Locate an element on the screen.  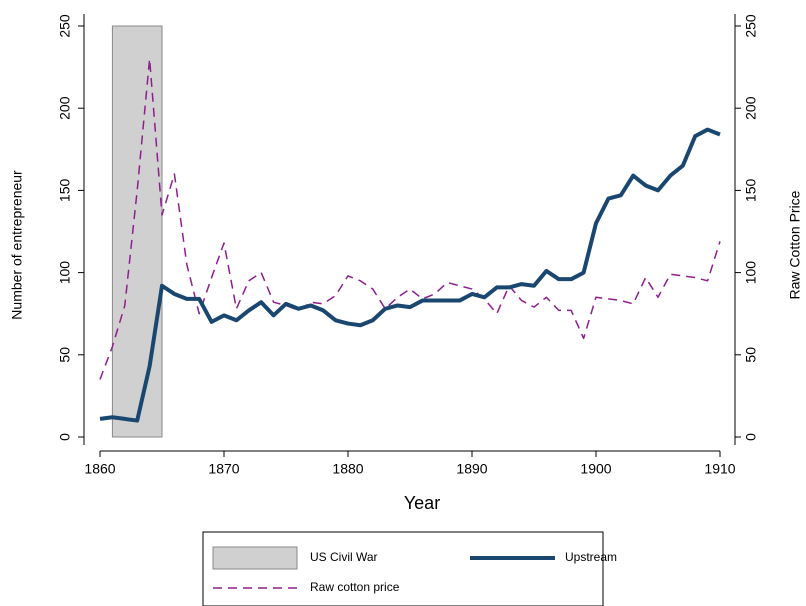
legend-label: Upstream is located at coordinates (591, 557).